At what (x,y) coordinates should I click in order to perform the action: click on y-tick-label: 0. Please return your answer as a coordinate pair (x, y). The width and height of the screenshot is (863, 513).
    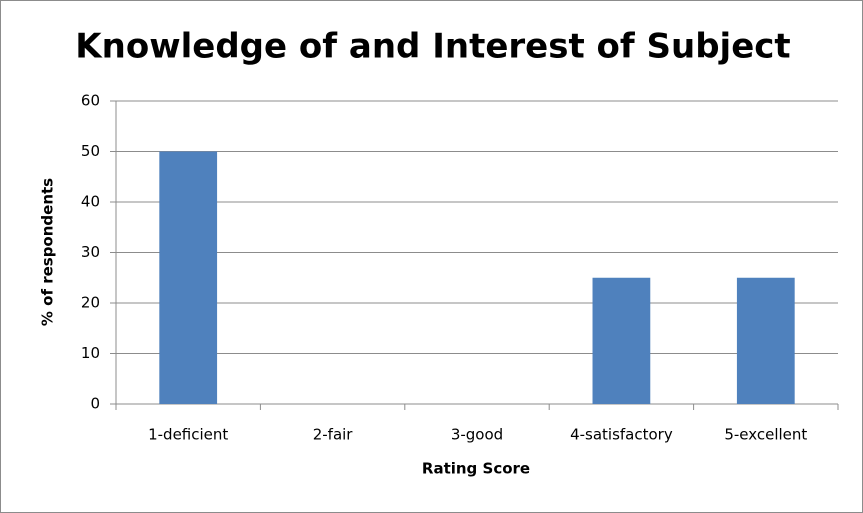
    Looking at the image, I should click on (95, 404).